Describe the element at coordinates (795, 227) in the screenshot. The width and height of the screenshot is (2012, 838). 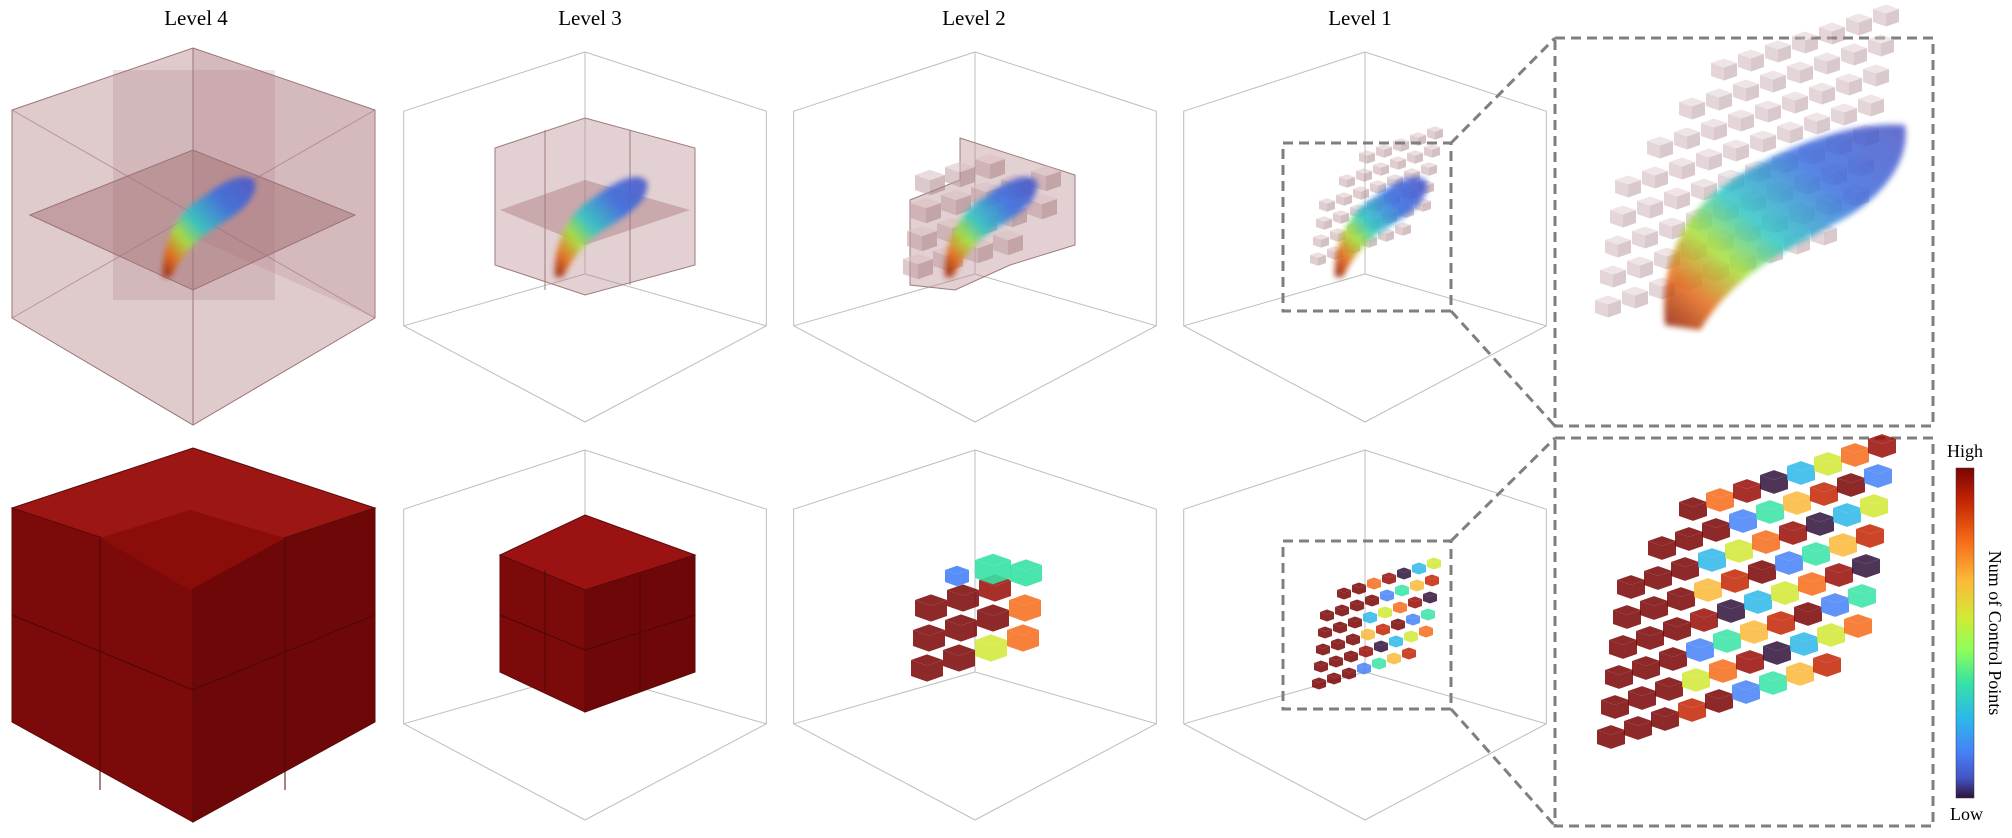
I see `plume-renderings` at that location.